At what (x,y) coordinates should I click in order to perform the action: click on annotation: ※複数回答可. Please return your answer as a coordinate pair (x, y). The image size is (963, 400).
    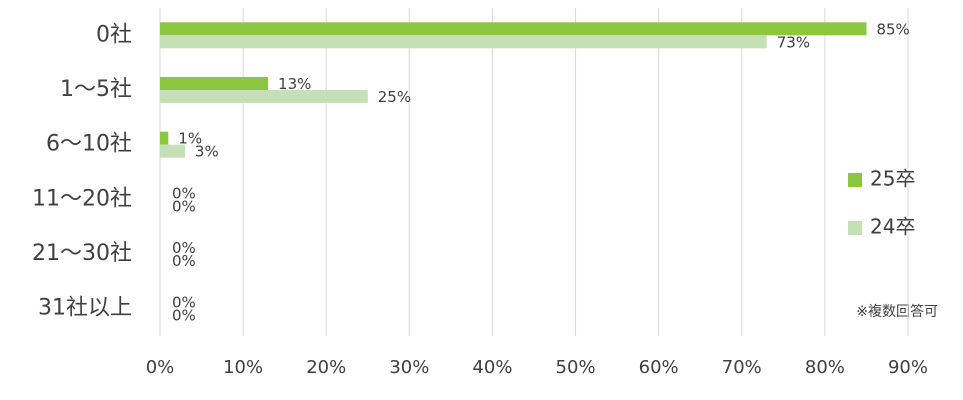
    Looking at the image, I should click on (897, 311).